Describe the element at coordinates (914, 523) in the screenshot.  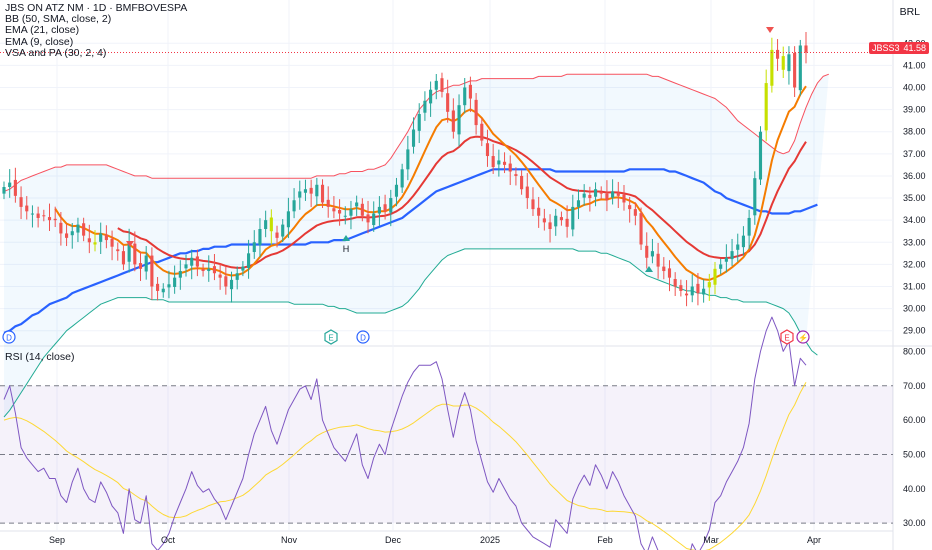
I see `rsi-tick-label: 30.00` at that location.